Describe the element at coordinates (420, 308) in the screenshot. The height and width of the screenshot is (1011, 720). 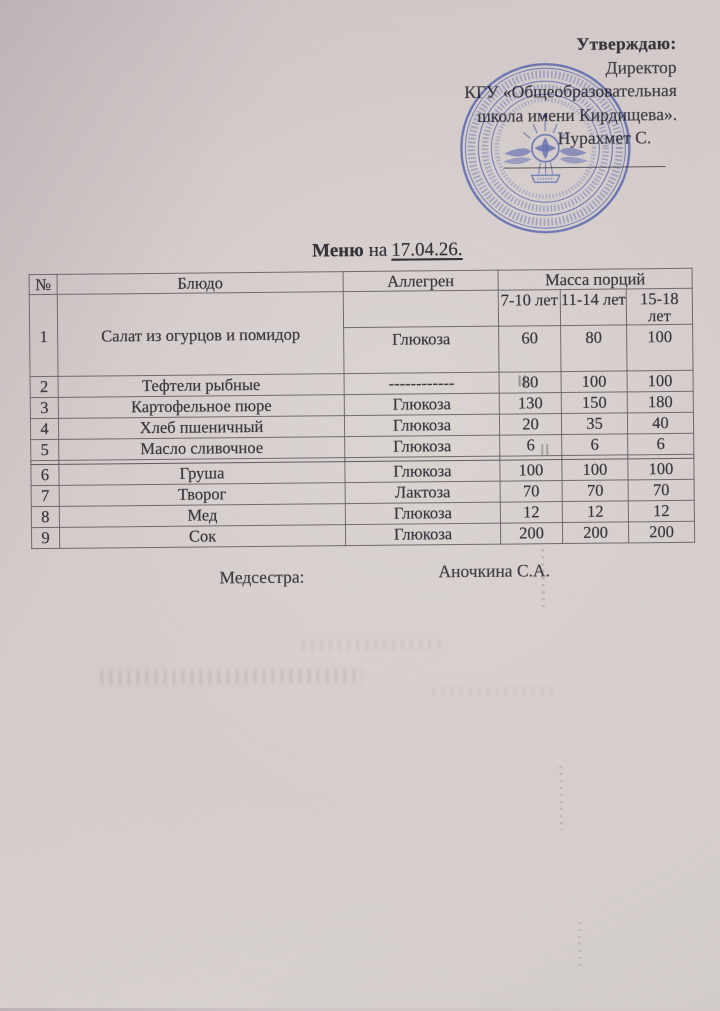
I see `cell-allergen-empty` at that location.